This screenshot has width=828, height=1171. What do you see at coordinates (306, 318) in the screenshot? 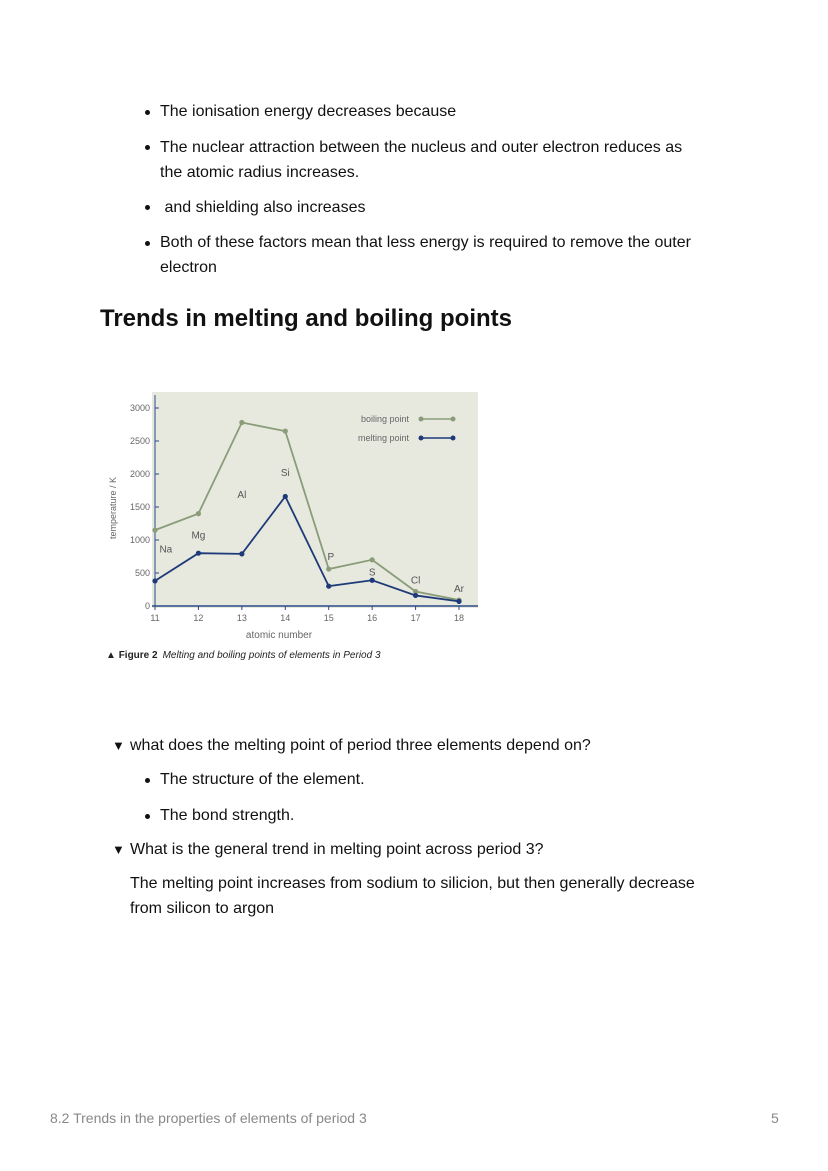
I see `section-heading: Trends in melting and boiling points` at bounding box center [306, 318].